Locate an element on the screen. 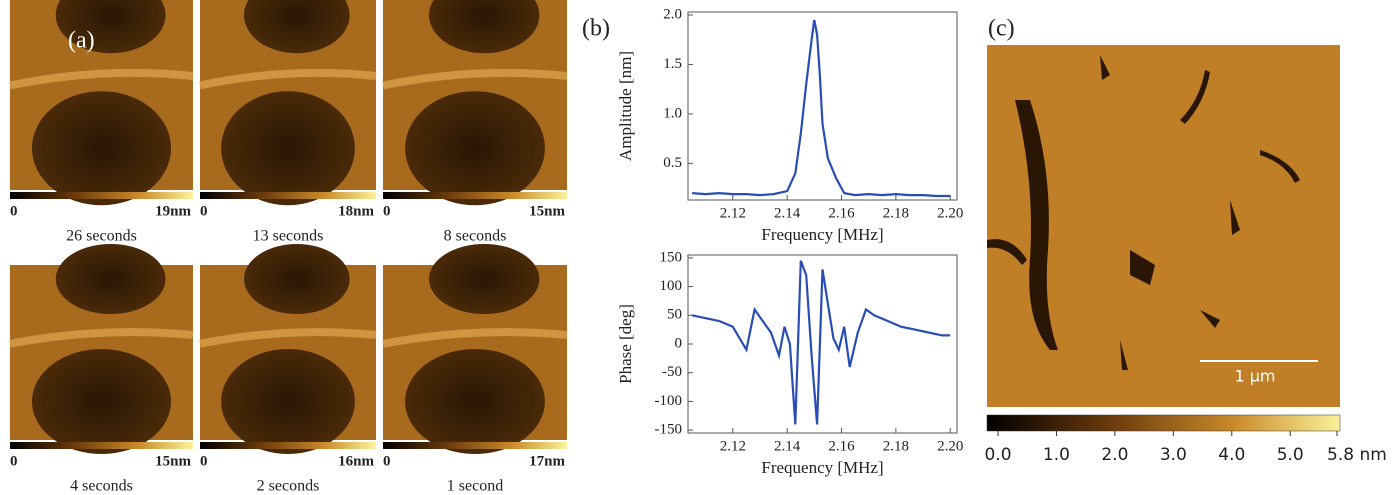 The height and width of the screenshot is (495, 1395). colorbar-tick-label: 2.0 is located at coordinates (1114, 455).